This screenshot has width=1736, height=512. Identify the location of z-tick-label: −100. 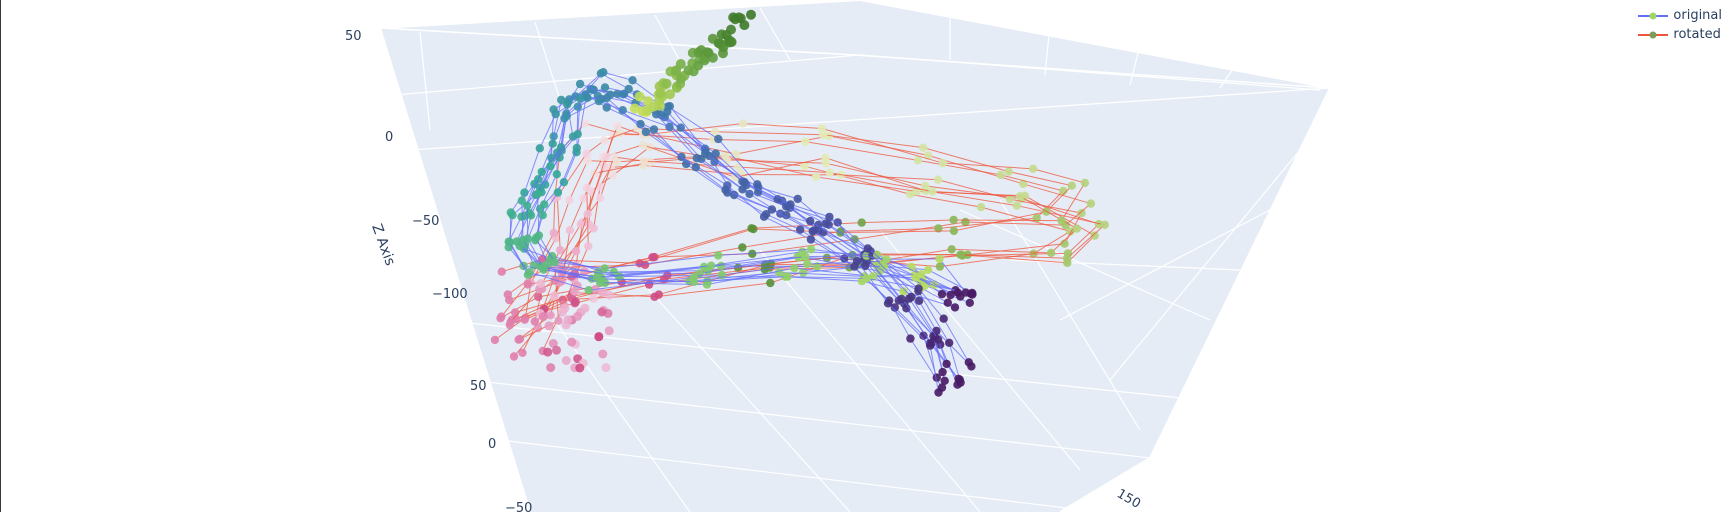
(450, 294).